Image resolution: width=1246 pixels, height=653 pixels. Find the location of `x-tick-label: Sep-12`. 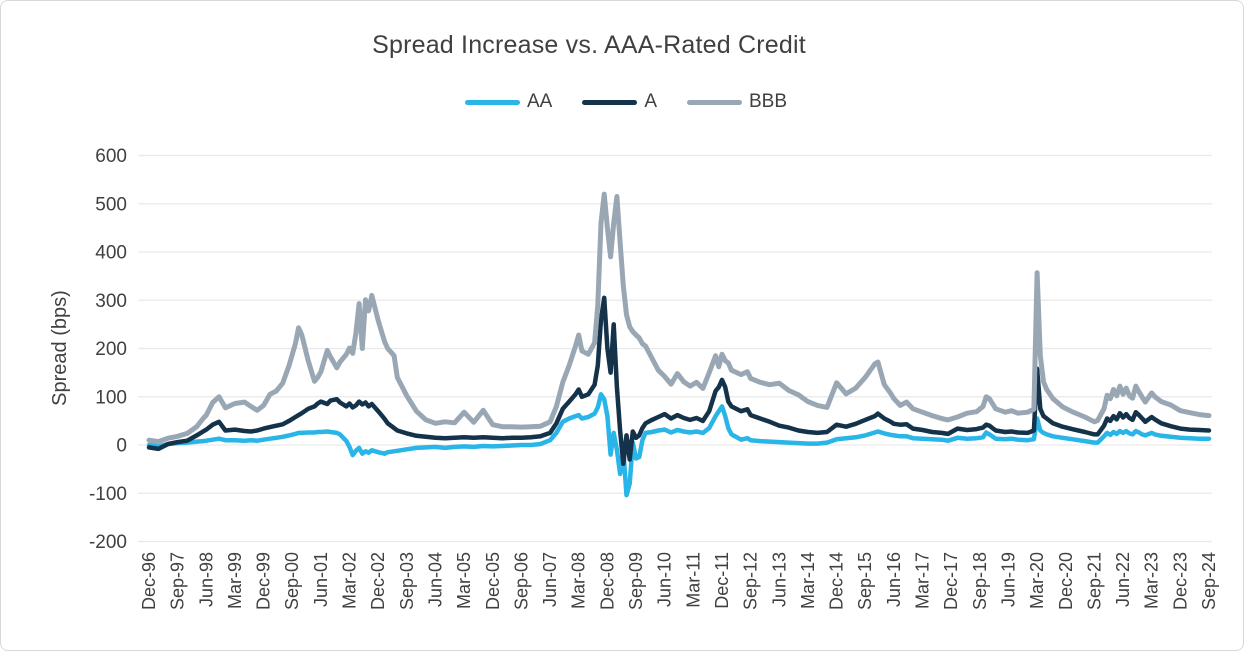

x-tick-label: Sep-12 is located at coordinates (751, 581).